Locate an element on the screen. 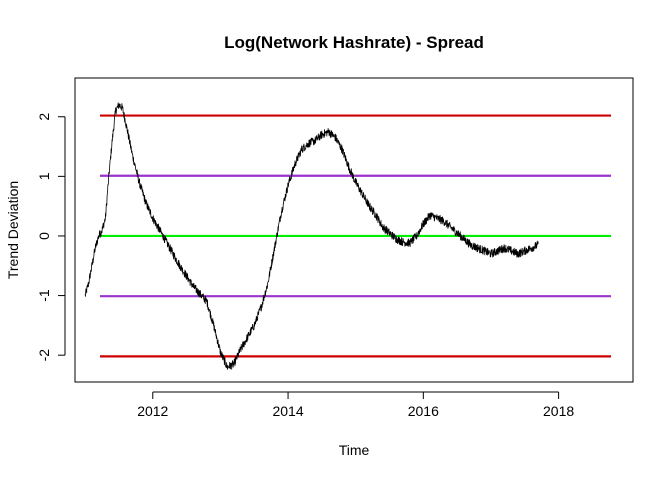  x-tick-label-2018: 2018 is located at coordinates (558, 411).